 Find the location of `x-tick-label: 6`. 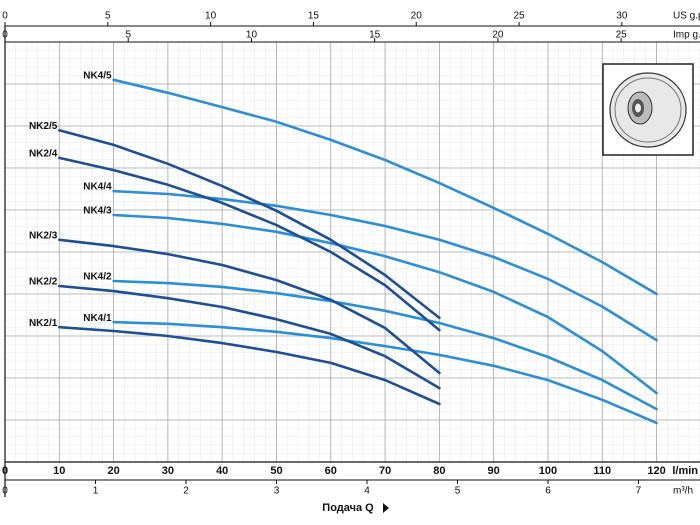

x-tick-label: 6 is located at coordinates (548, 491).